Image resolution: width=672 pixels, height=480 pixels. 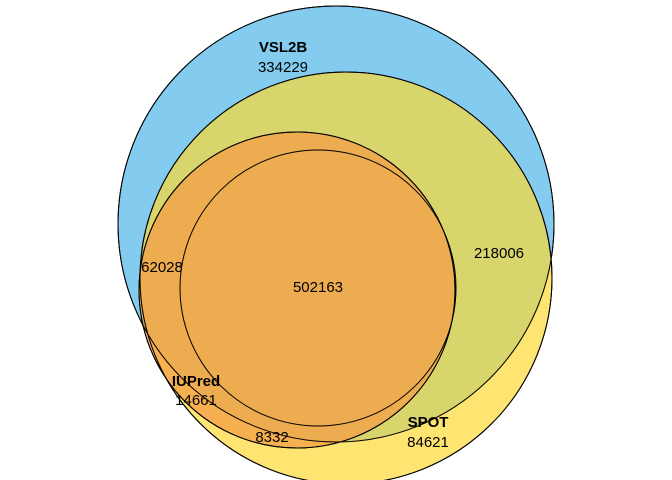 I want to click on count-all-three: 502163, so click(x=318, y=287).